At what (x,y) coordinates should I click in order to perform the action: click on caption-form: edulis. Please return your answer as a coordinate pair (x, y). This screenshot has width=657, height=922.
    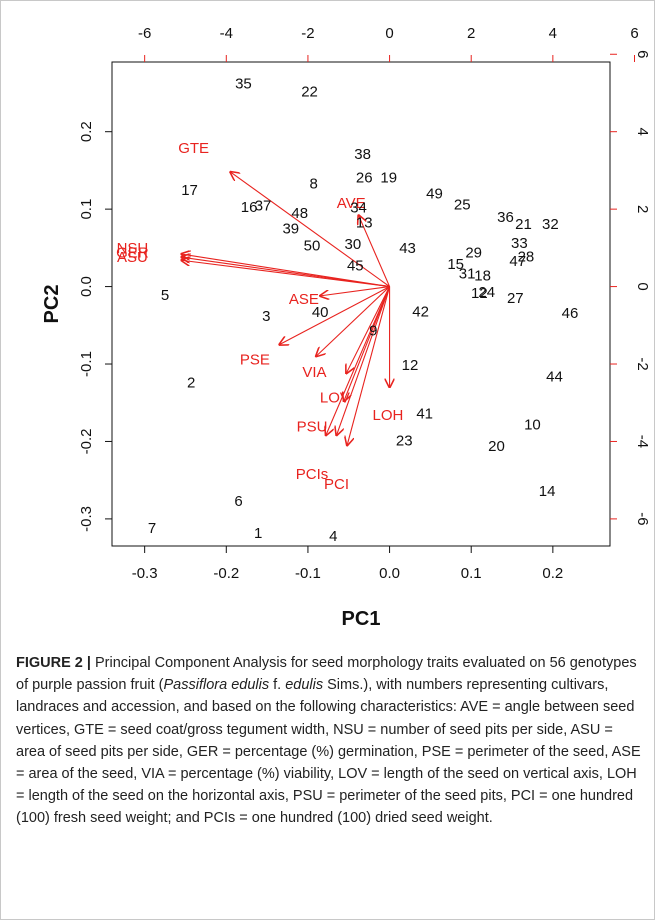
    Looking at the image, I should click on (304, 685).